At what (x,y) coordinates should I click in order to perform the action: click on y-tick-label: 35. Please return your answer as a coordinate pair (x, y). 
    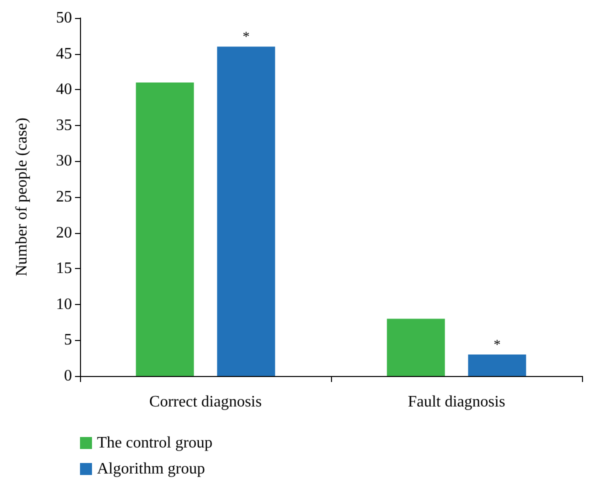
    Looking at the image, I should click on (64, 125).